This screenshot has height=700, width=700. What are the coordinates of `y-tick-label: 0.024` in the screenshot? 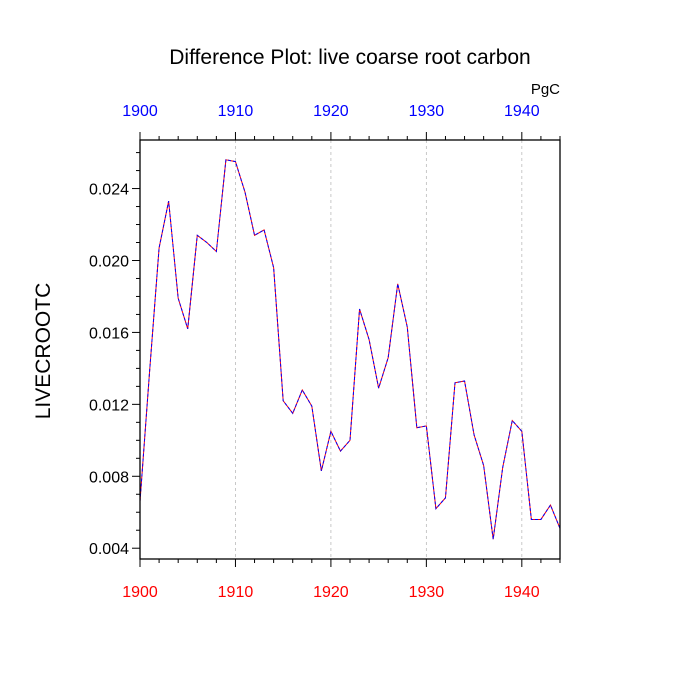 It's located at (109, 190).